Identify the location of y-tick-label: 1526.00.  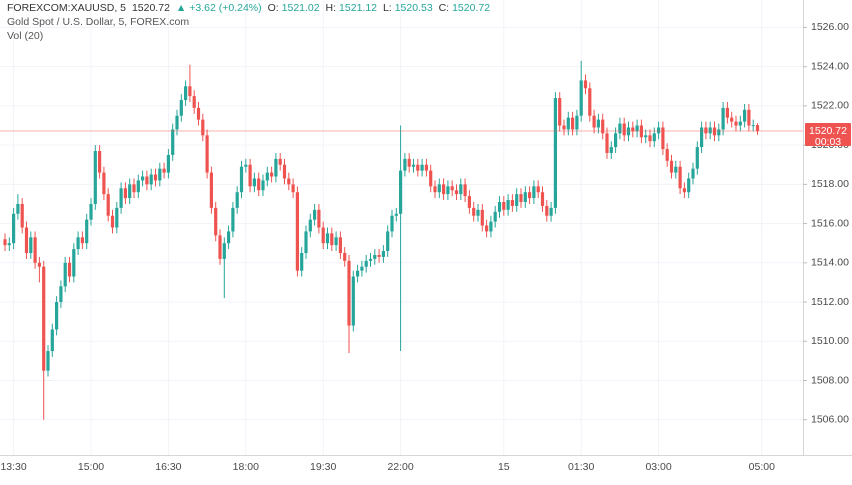
(830, 27).